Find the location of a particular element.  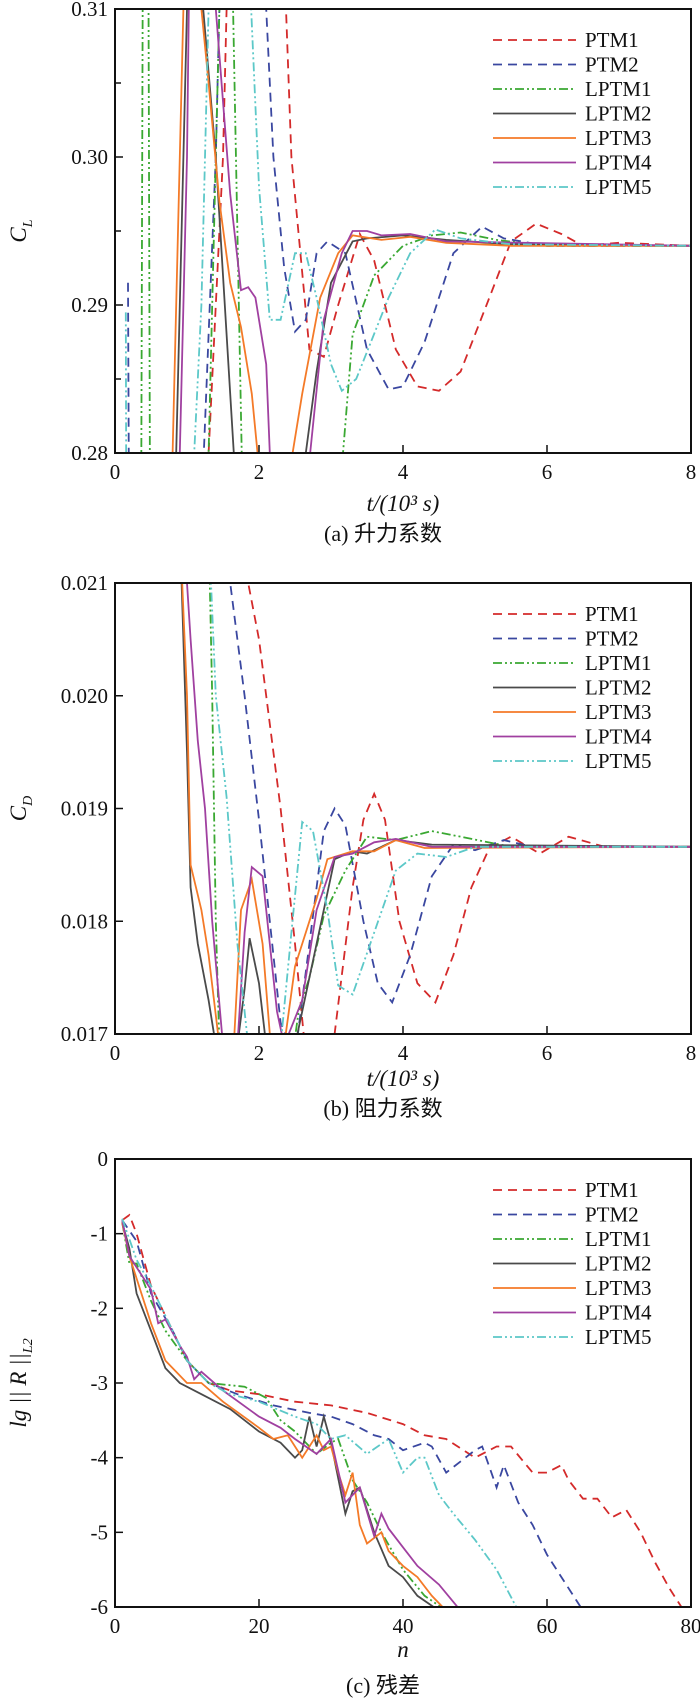

y-axis-label: CL is located at coordinates (21, 230).